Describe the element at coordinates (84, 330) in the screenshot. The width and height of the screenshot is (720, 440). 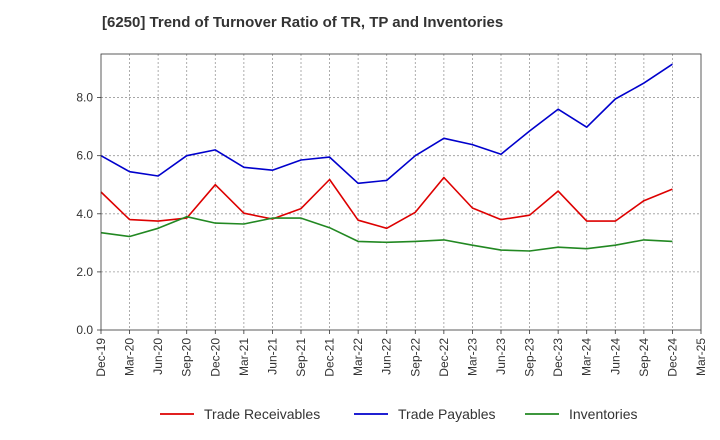
I see `y-tick-label: 0.0` at that location.